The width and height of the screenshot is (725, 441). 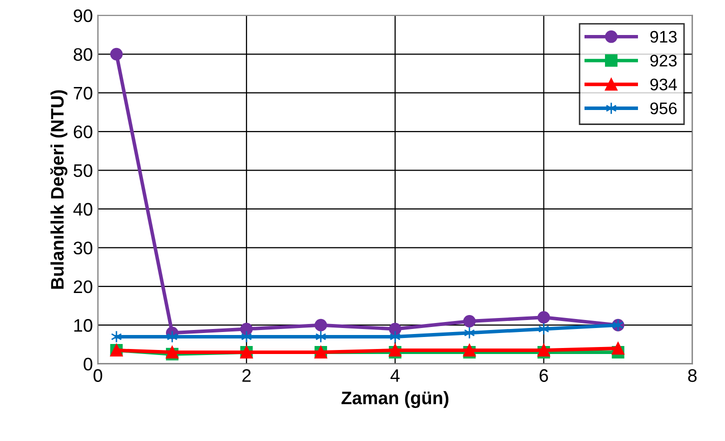 I want to click on y-tick-label: 50, so click(x=83, y=170).